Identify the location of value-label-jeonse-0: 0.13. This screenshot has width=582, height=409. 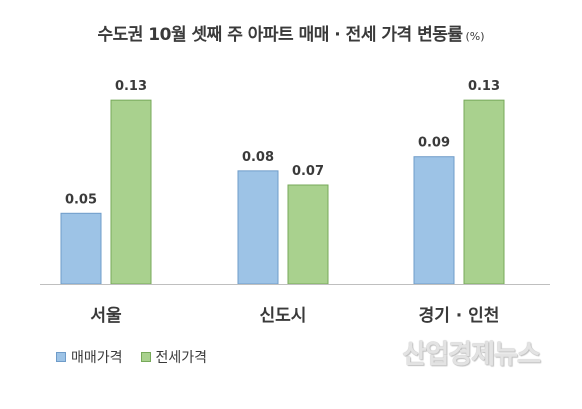
(131, 86).